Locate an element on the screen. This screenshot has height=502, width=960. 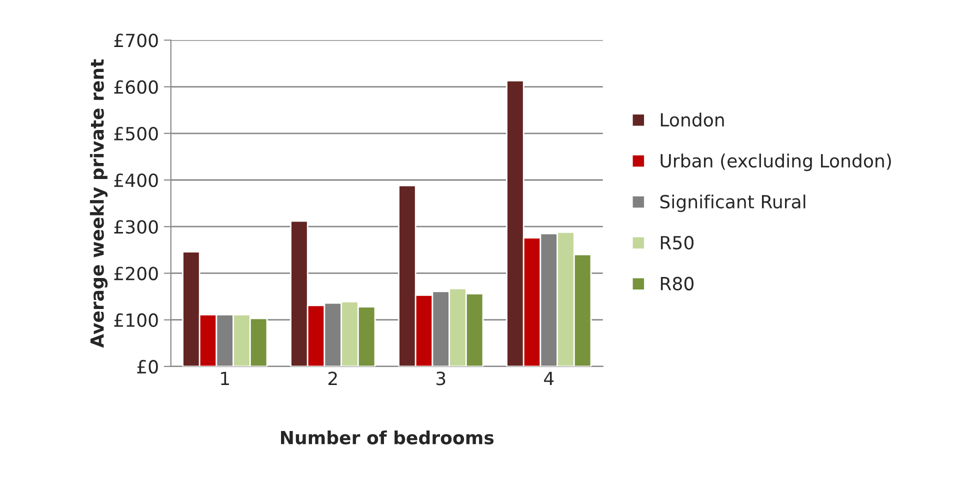
legend-label: R50 is located at coordinates (677, 243).